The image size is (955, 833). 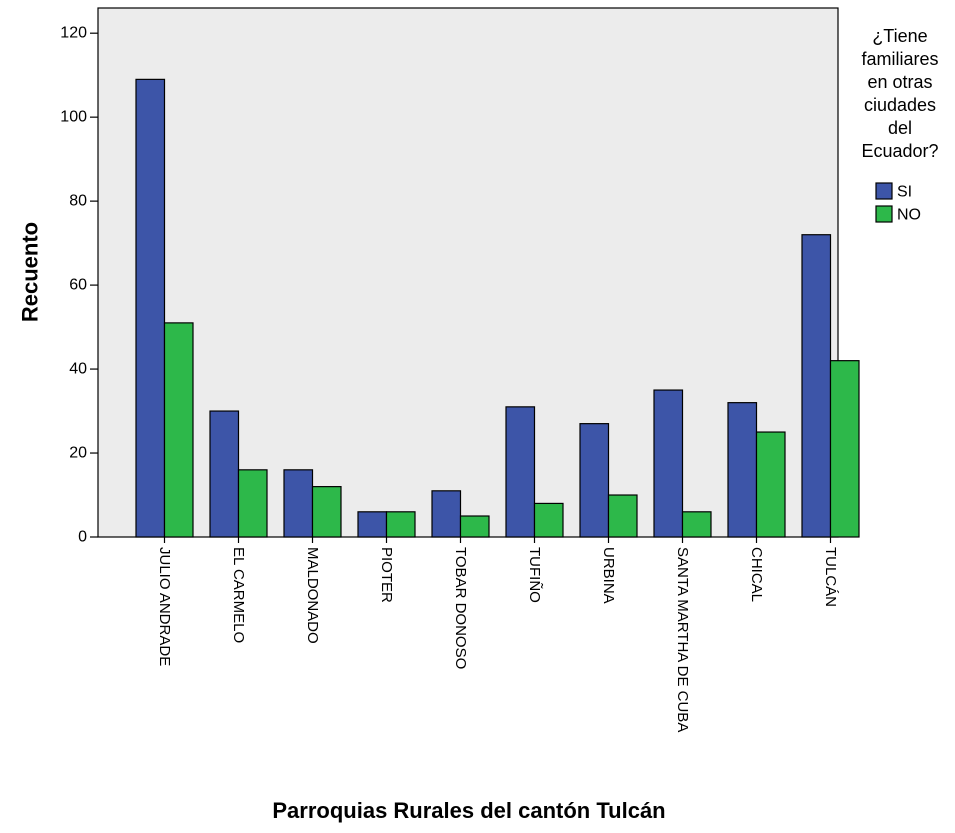 I want to click on y-tick-label: 0, so click(x=82, y=537).